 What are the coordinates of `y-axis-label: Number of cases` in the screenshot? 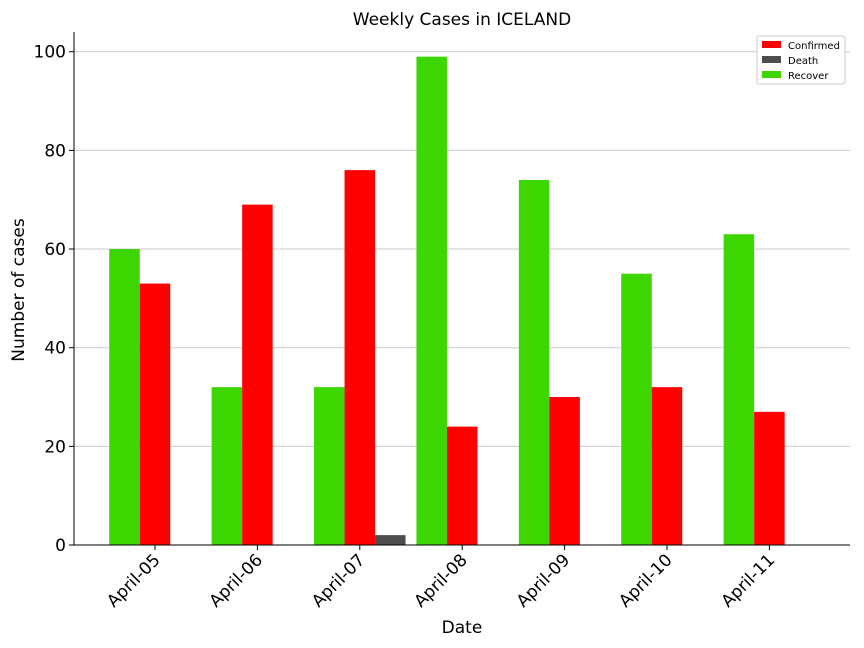 It's located at (19, 290).